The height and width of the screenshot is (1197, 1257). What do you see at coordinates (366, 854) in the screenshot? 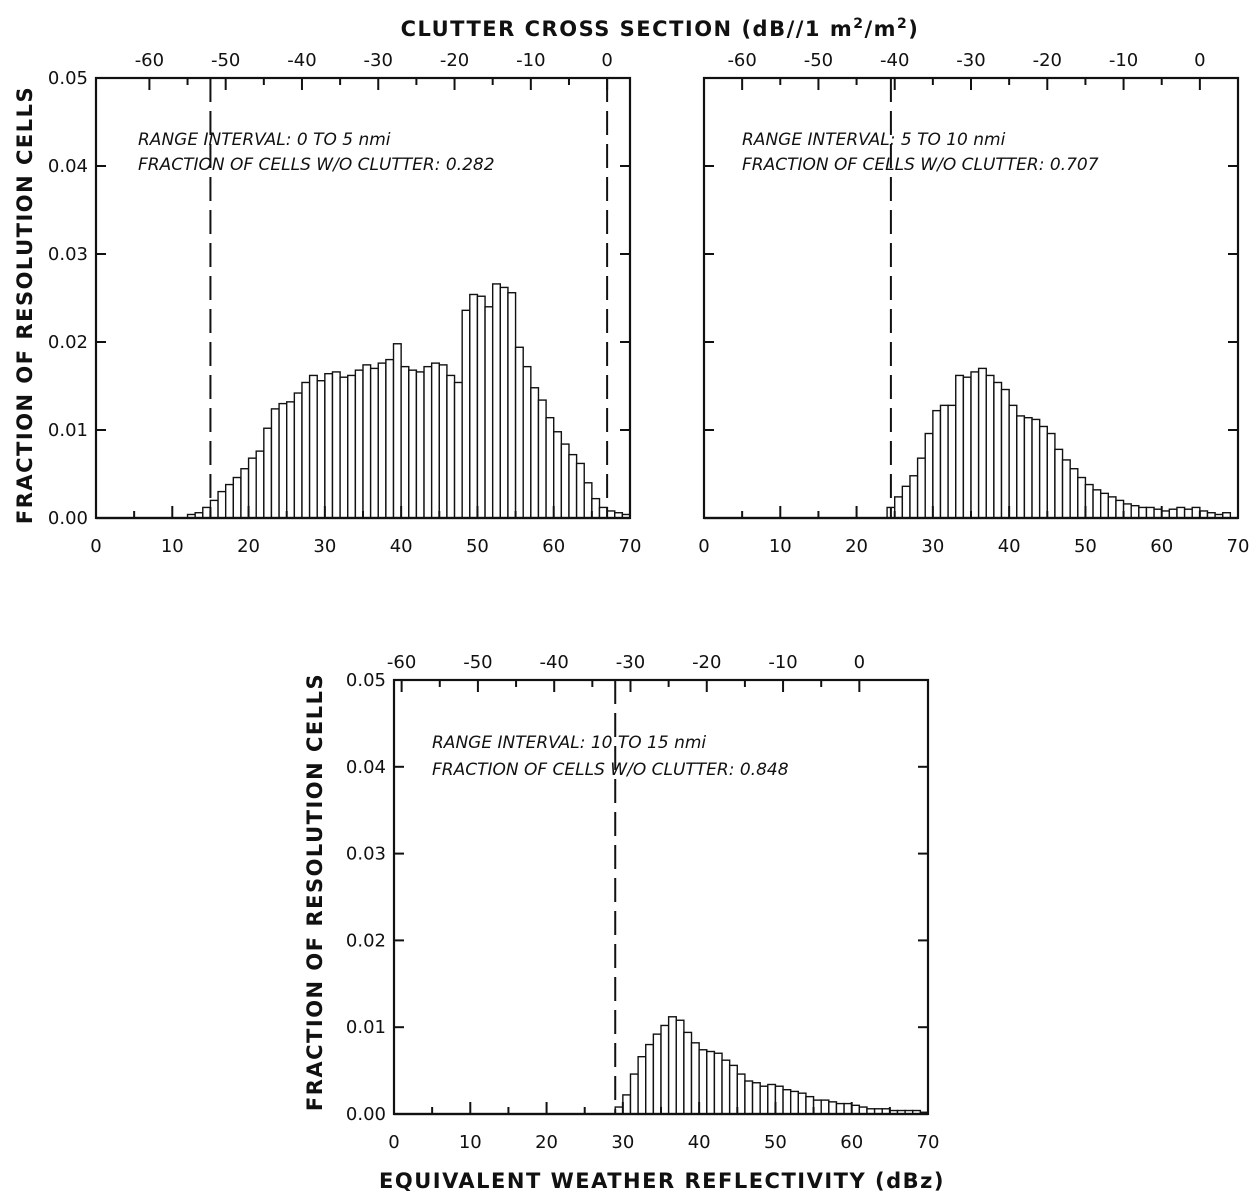
I see `y-tick-label: 0.03` at bounding box center [366, 854].